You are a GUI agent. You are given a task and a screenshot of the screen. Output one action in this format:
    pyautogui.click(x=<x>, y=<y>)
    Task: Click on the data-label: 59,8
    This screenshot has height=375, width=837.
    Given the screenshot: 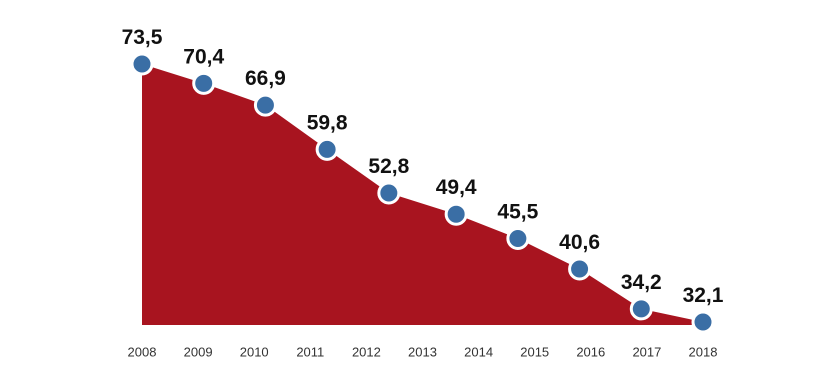 What is the action you would take?
    pyautogui.click(x=327, y=122)
    